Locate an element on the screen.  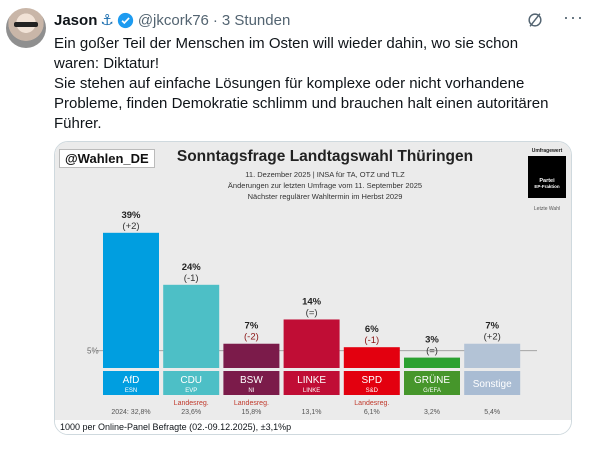
party-name: GRÜNE is located at coordinates (432, 380).